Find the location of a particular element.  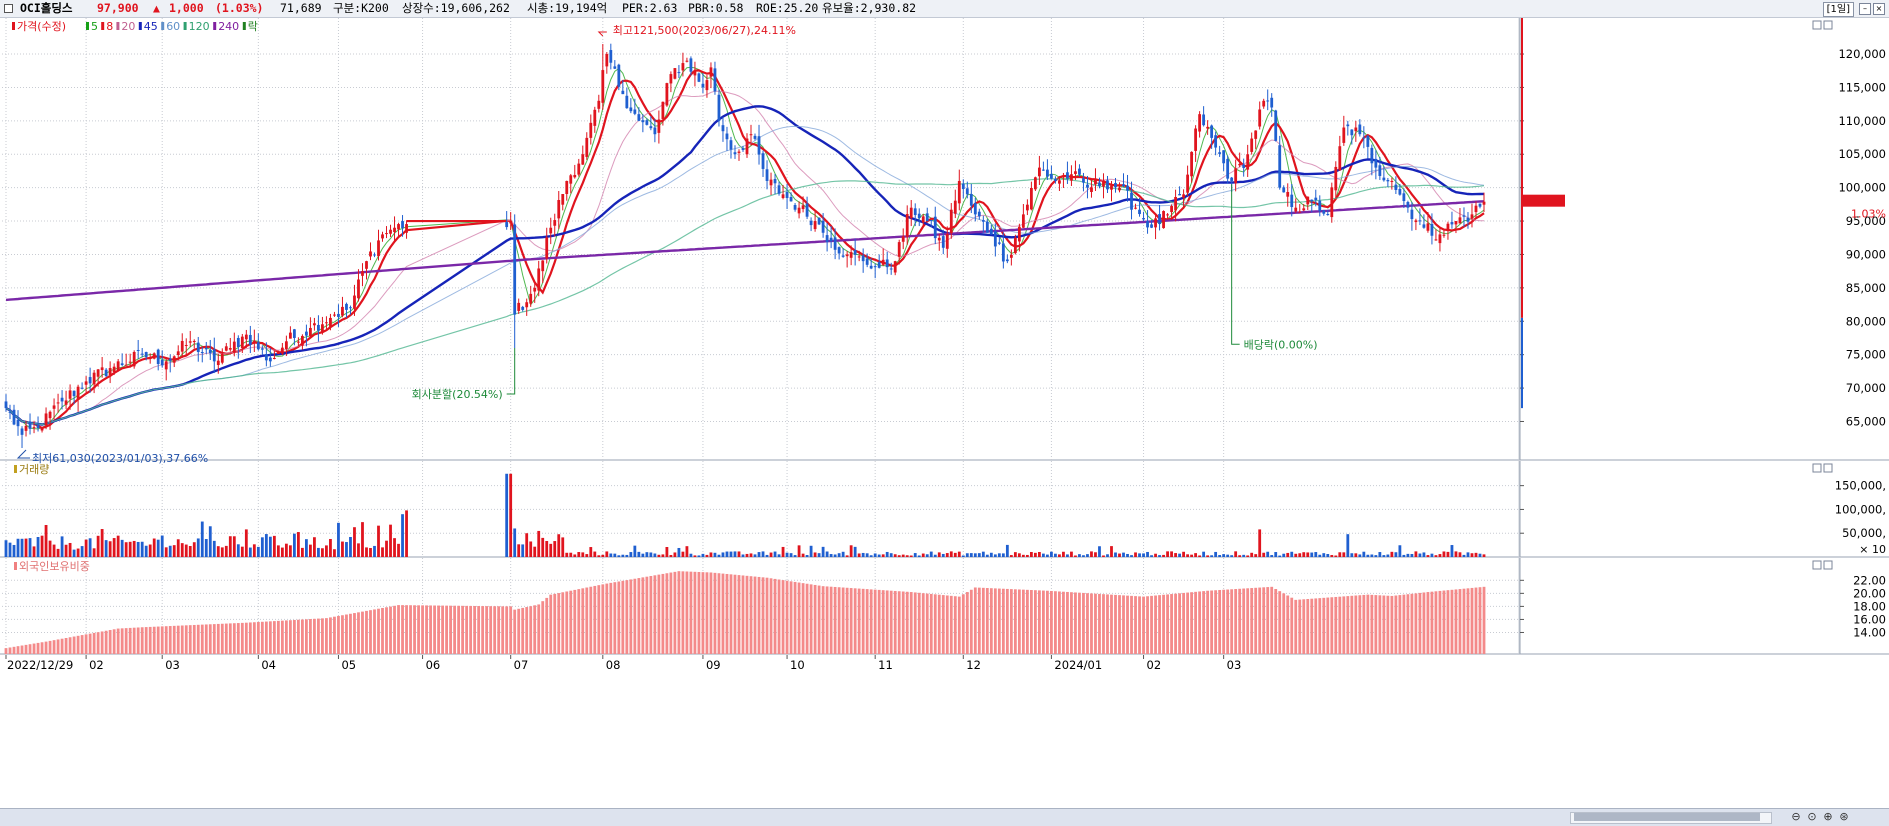

period-button: [1일] is located at coordinates (1838, 9).